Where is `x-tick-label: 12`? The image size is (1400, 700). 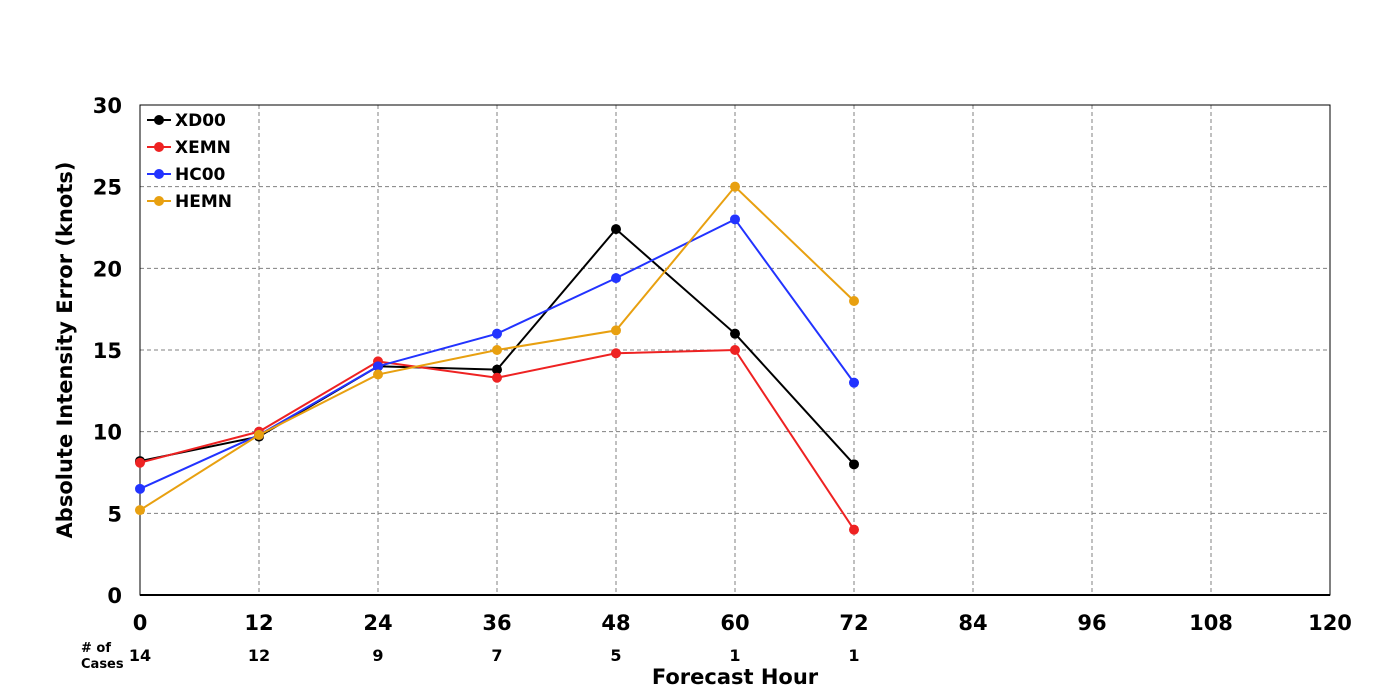
x-tick-label: 12 is located at coordinates (258, 623).